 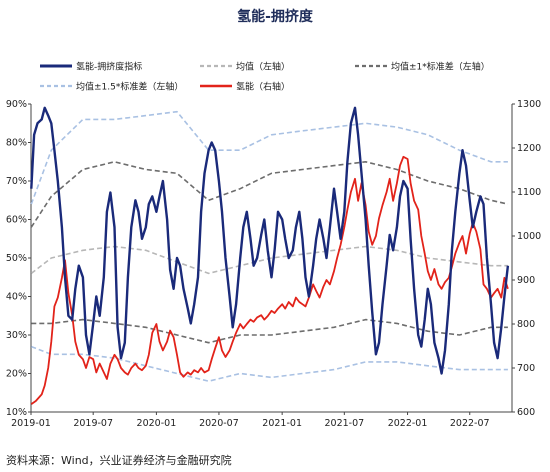 I want to click on legend-label: 均值±1*标准差（左轴）, so click(x=440, y=67).